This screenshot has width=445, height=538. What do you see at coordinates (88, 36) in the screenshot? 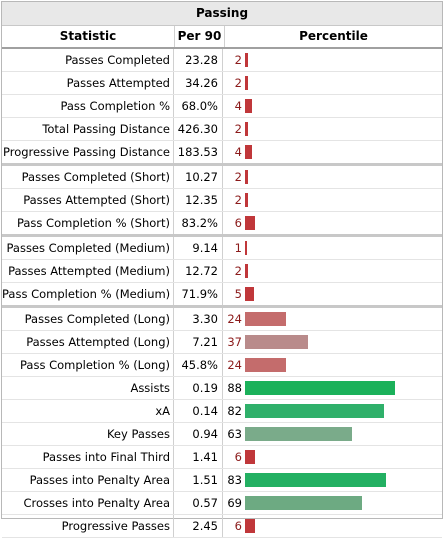
I see `column-header-statistic: Statistic` at bounding box center [88, 36].